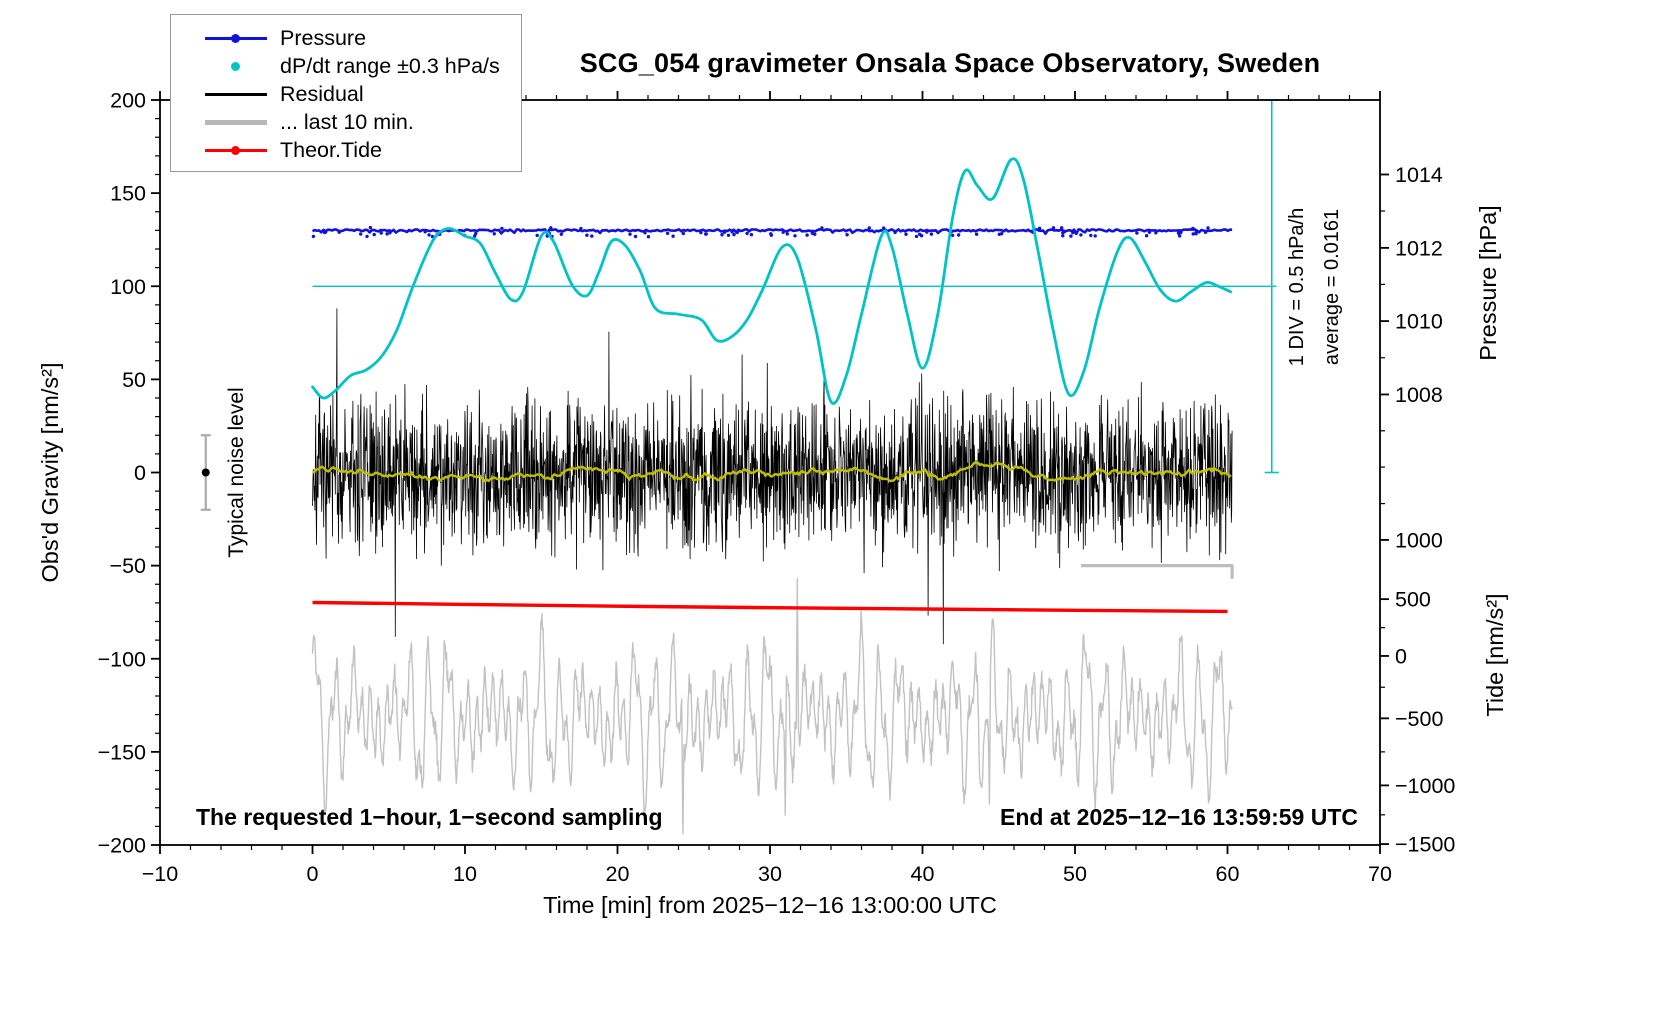 This screenshot has height=1020, width=1676. I want to click on y-tick-label: 0, so click(140, 473).